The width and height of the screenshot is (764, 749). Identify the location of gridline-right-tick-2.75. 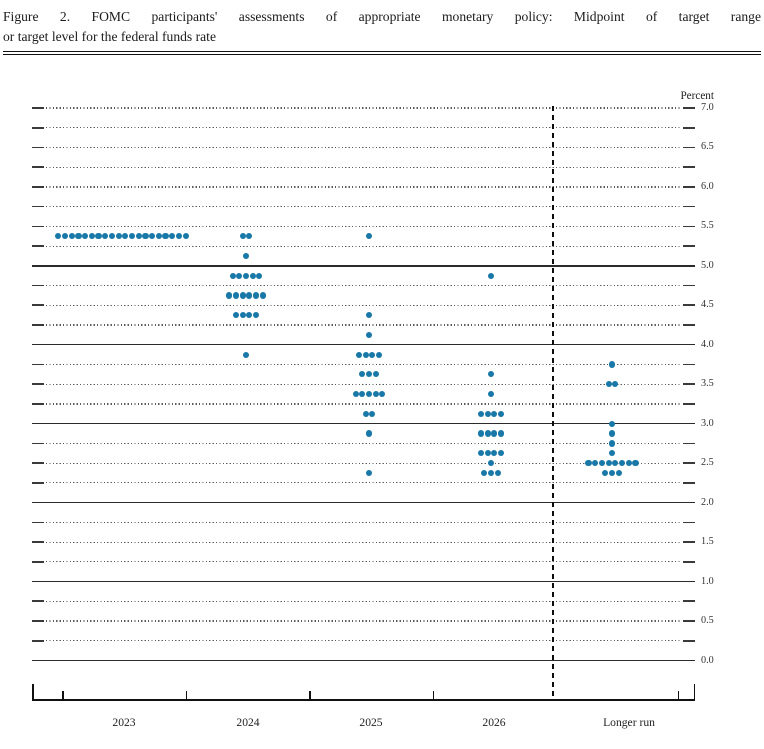
(689, 443).